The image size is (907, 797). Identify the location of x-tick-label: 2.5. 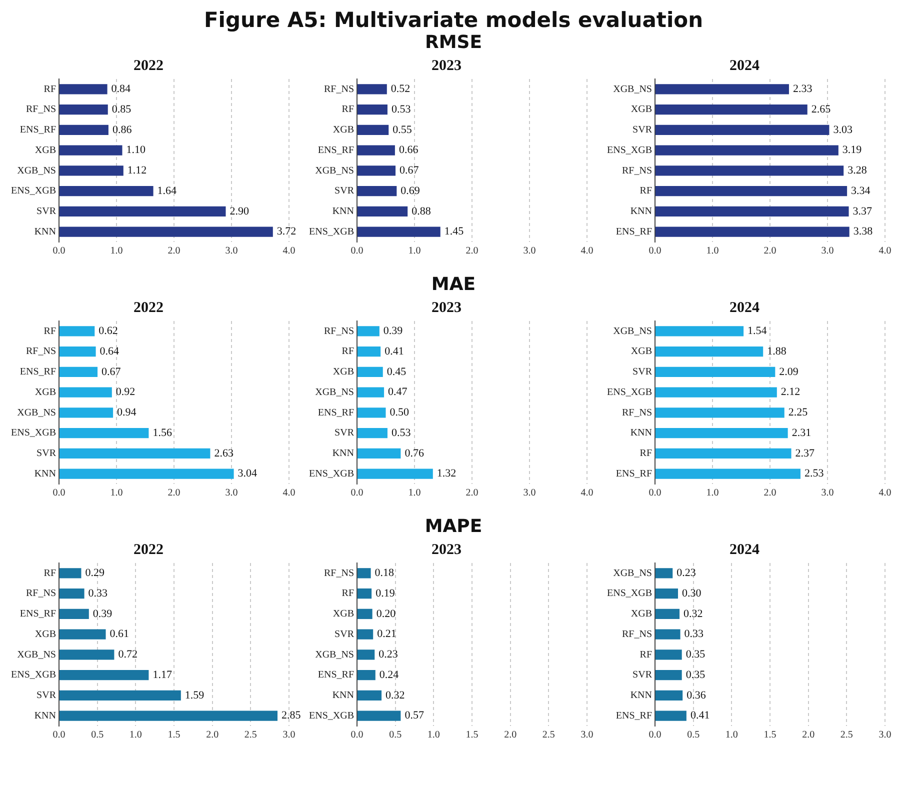
(846, 735).